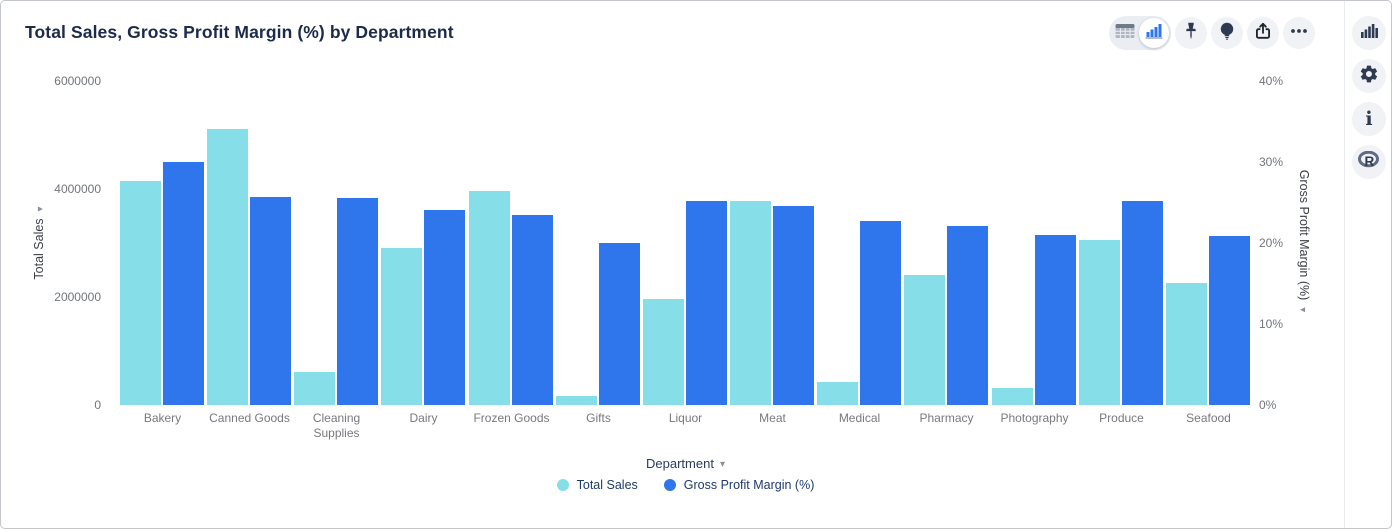 The height and width of the screenshot is (529, 1392). I want to click on bar-total-sales-meat, so click(750, 303).